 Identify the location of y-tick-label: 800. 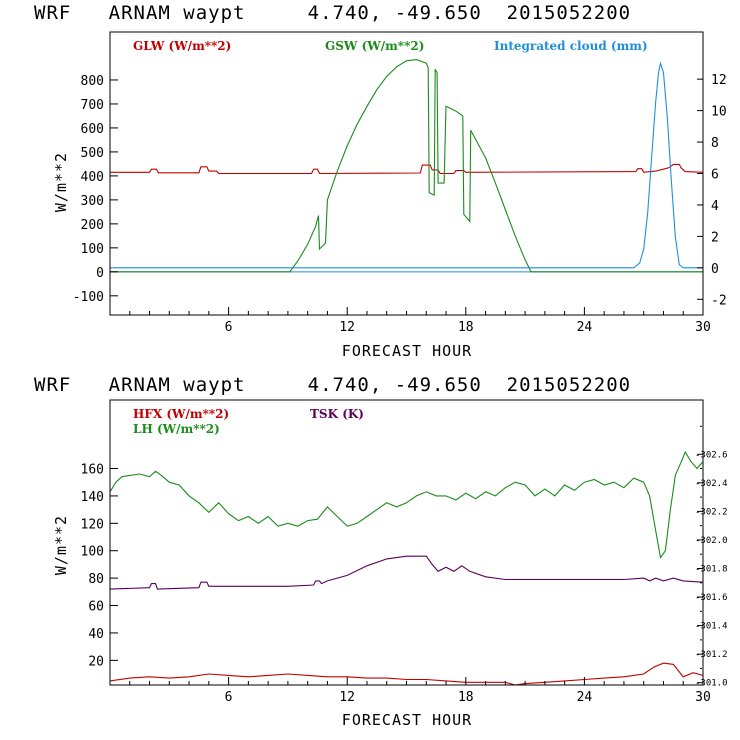
(92, 81).